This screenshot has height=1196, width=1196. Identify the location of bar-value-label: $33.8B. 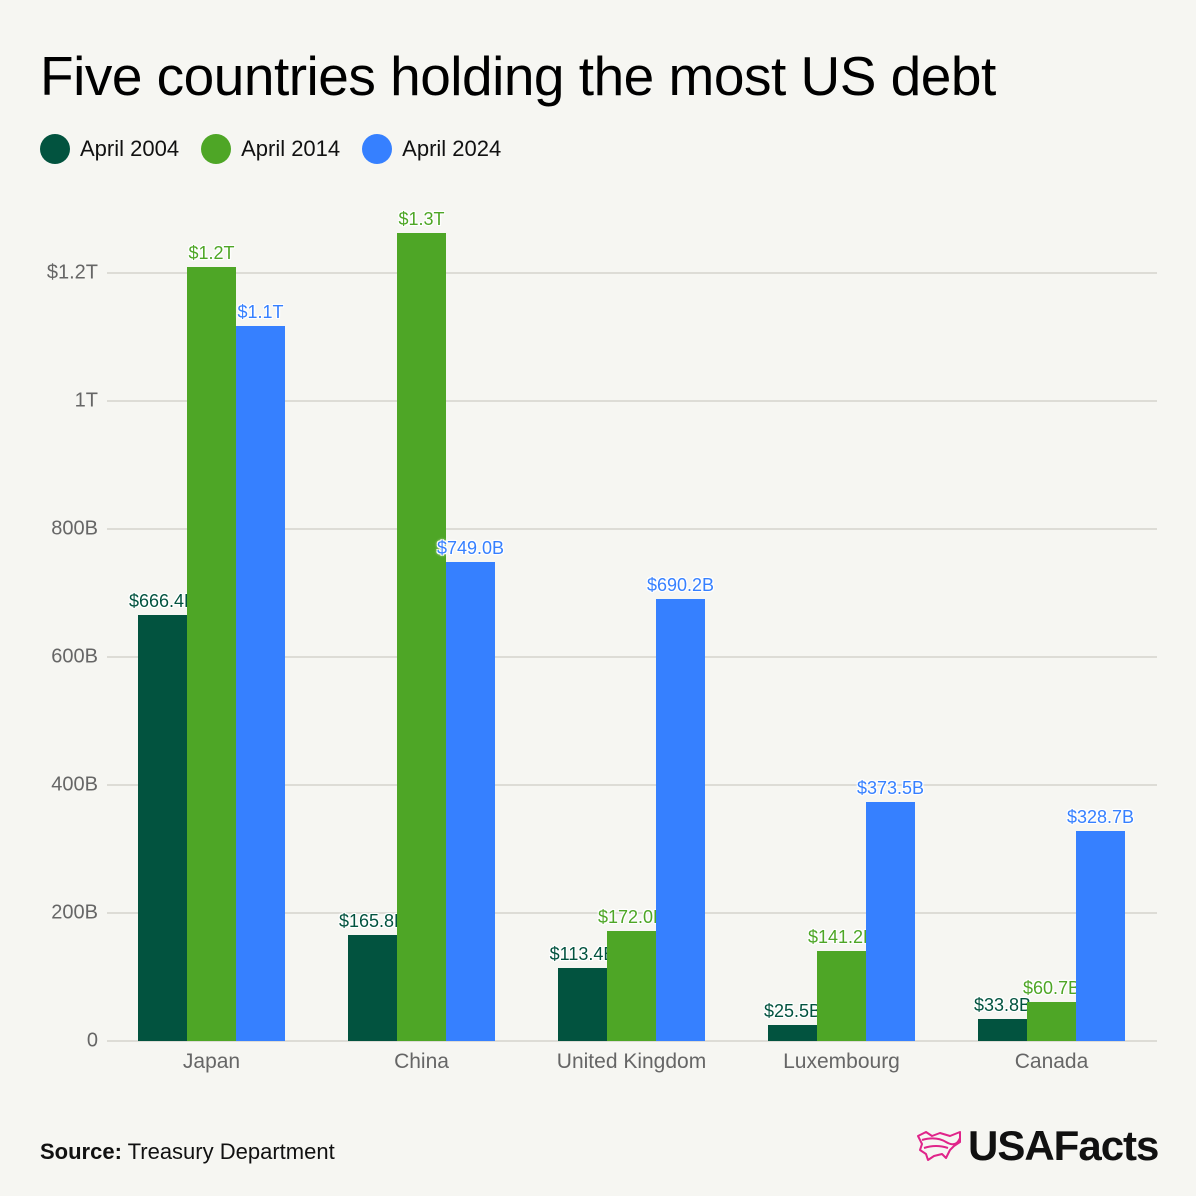
(1002, 1005).